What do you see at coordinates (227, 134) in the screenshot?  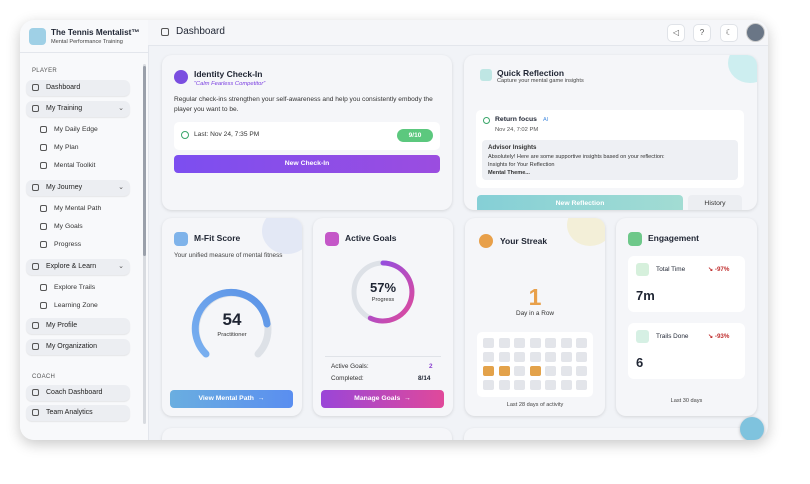 I see `last-date: Last: Nov 24, 7:35 PM` at bounding box center [227, 134].